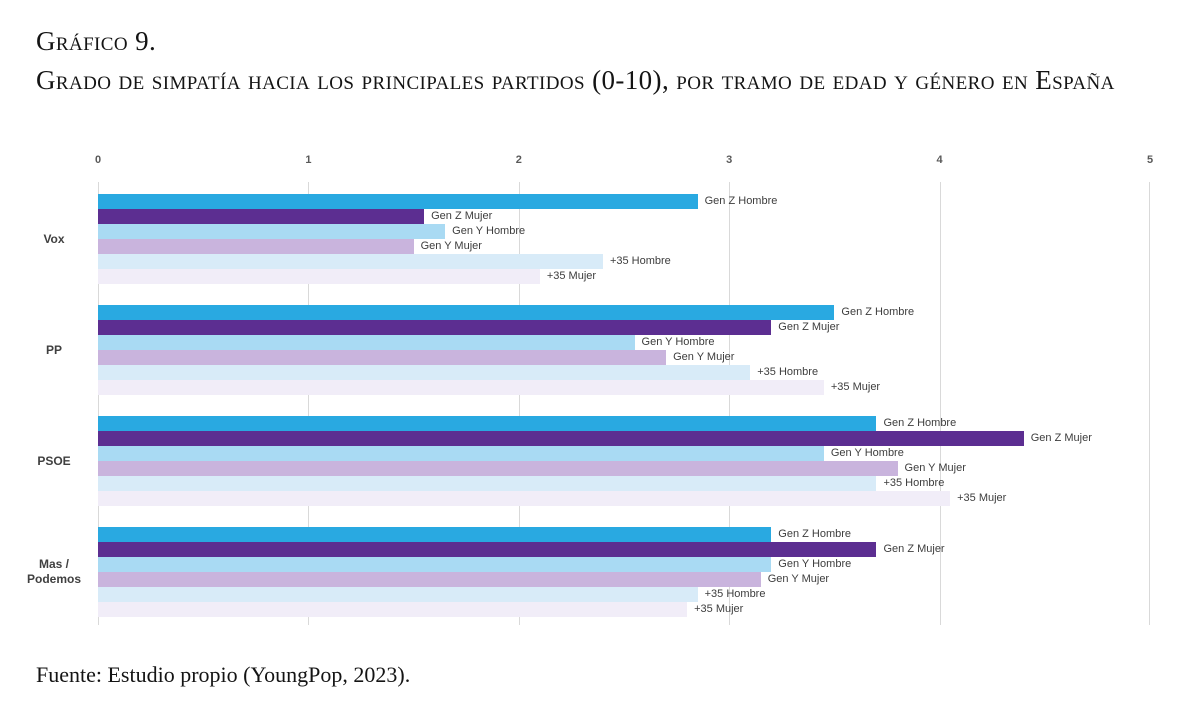 This screenshot has height=721, width=1196. I want to click on x-tick-label: 4, so click(939, 160).